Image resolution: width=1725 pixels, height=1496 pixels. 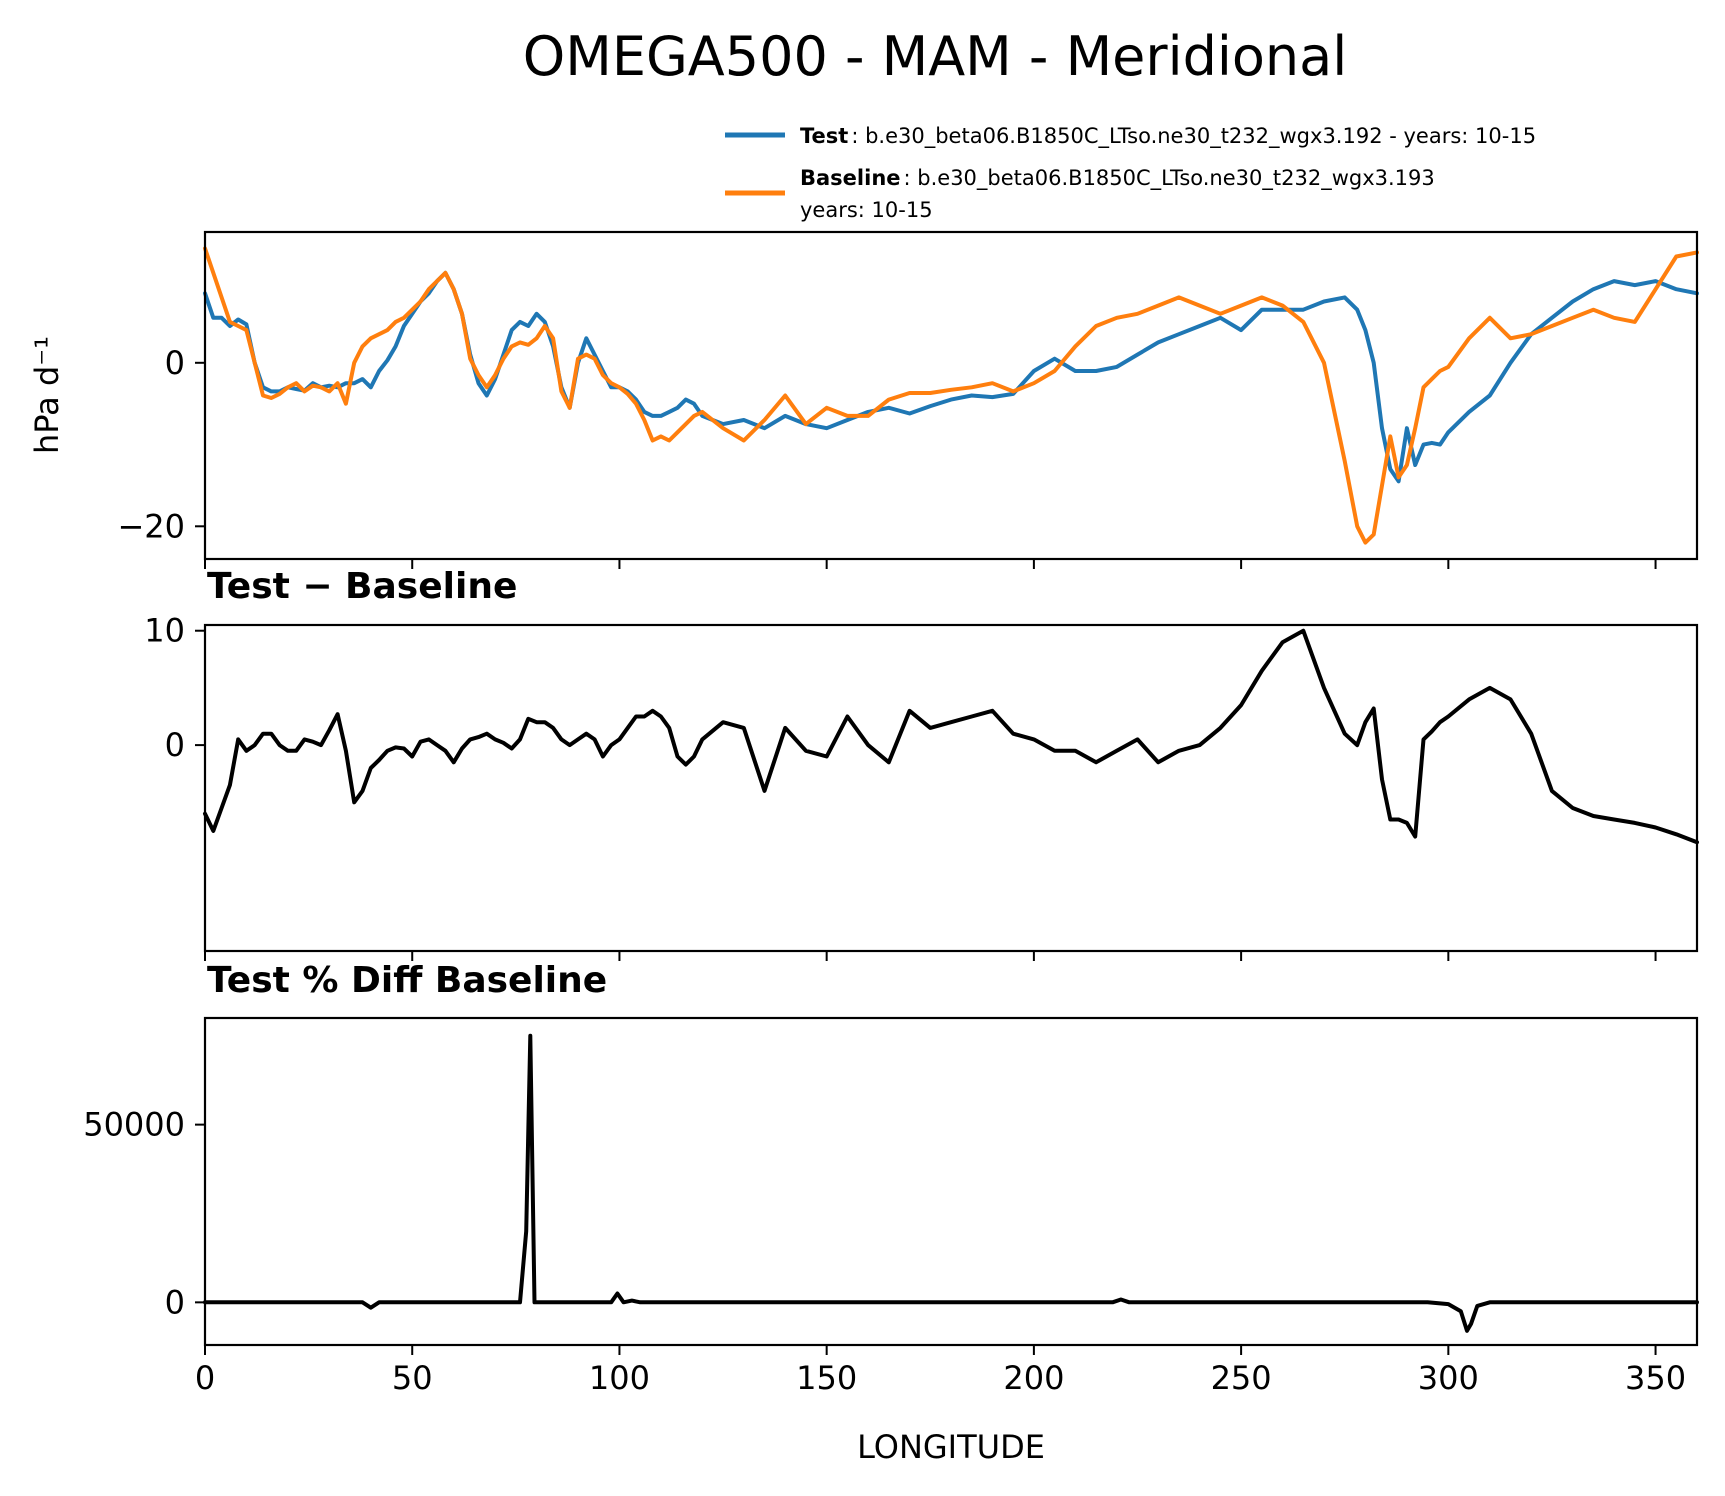 I want to click on chart-title: OMEGA500 - MAM - Meridional, so click(x=935, y=56).